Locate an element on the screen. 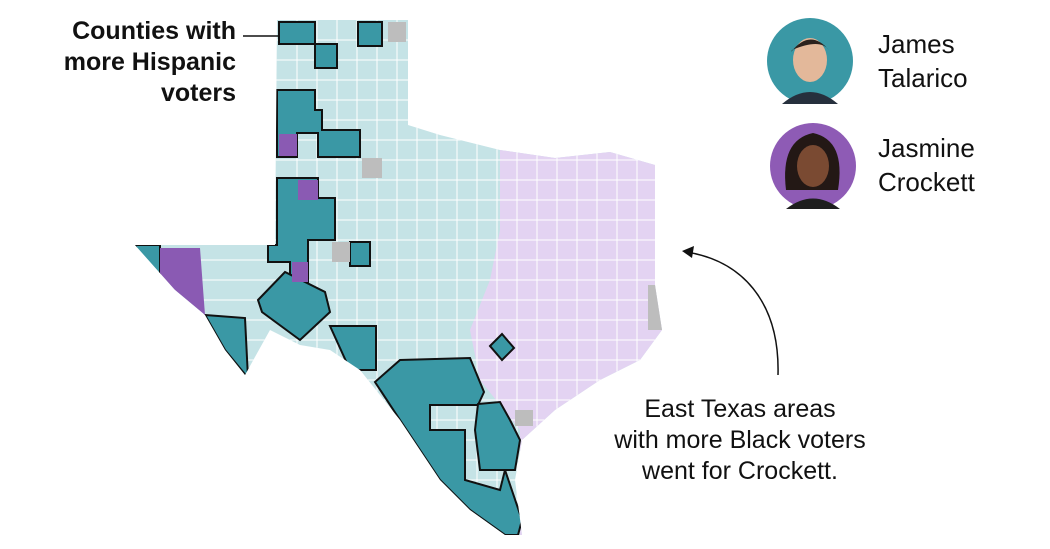 The width and height of the screenshot is (1050, 549). annotation-line: went for Crockett. is located at coordinates (740, 471).